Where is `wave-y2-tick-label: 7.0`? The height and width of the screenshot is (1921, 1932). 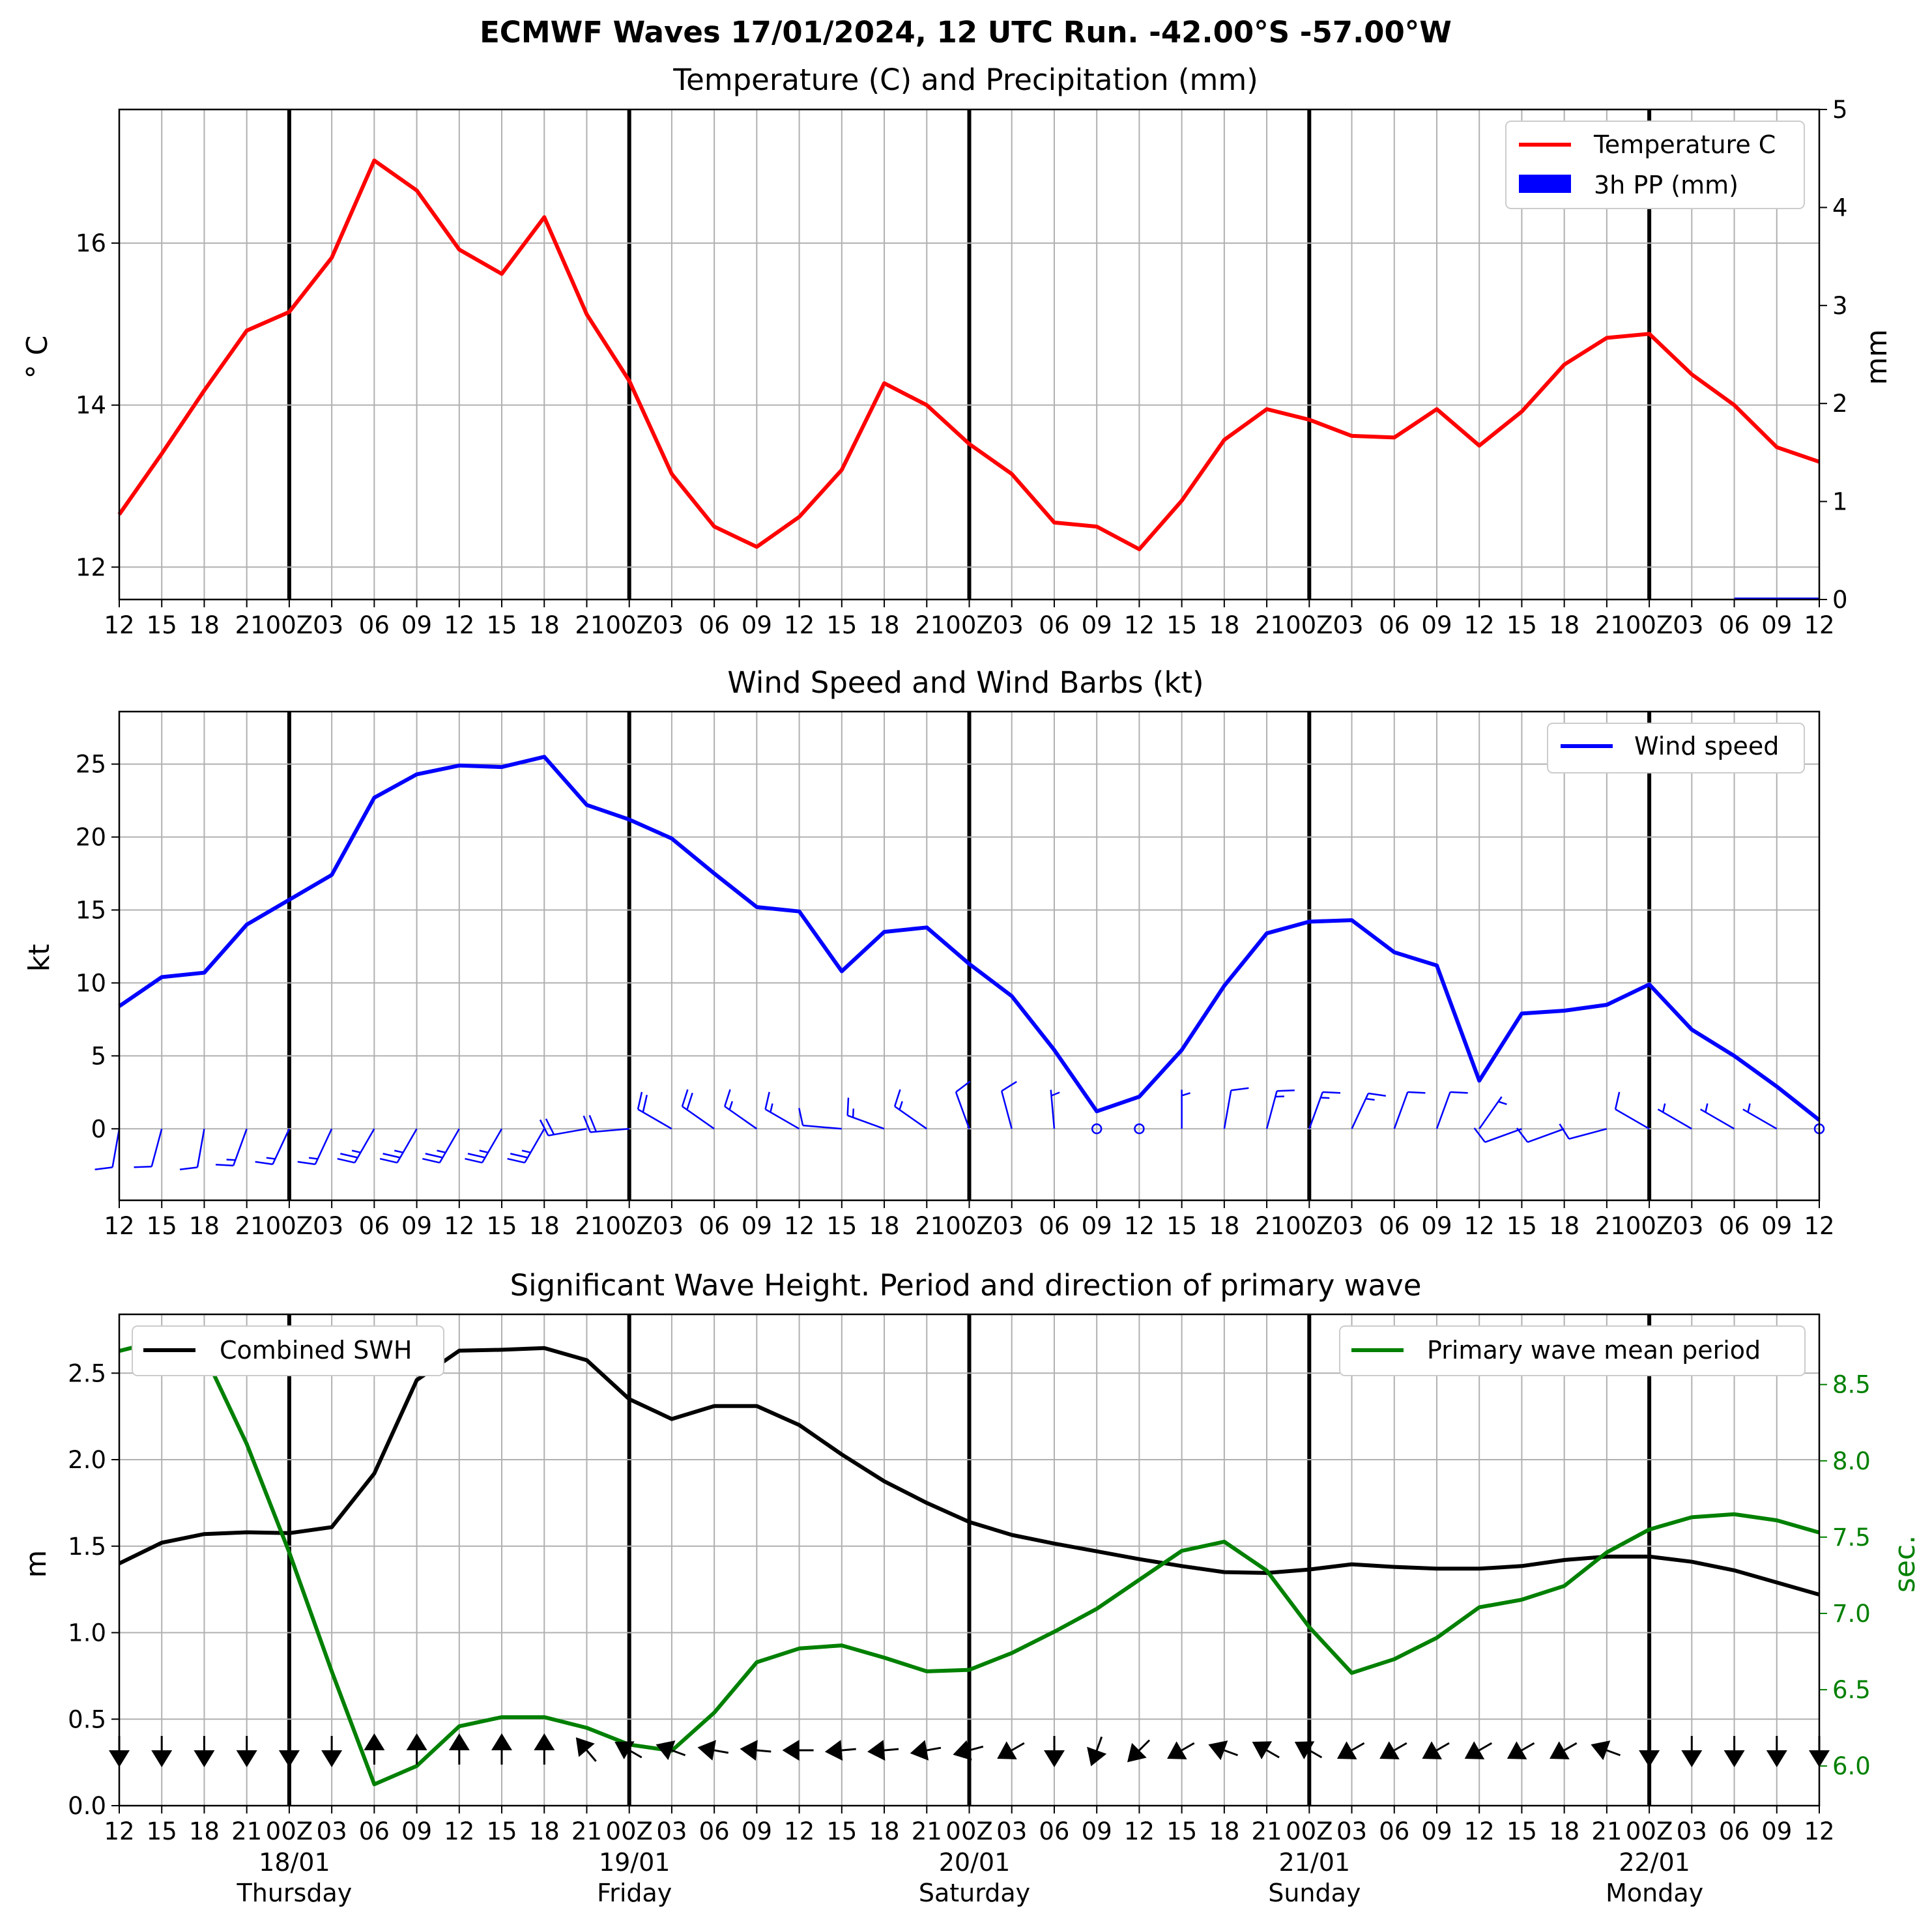
wave-y2-tick-label: 7.0 is located at coordinates (1851, 1614).